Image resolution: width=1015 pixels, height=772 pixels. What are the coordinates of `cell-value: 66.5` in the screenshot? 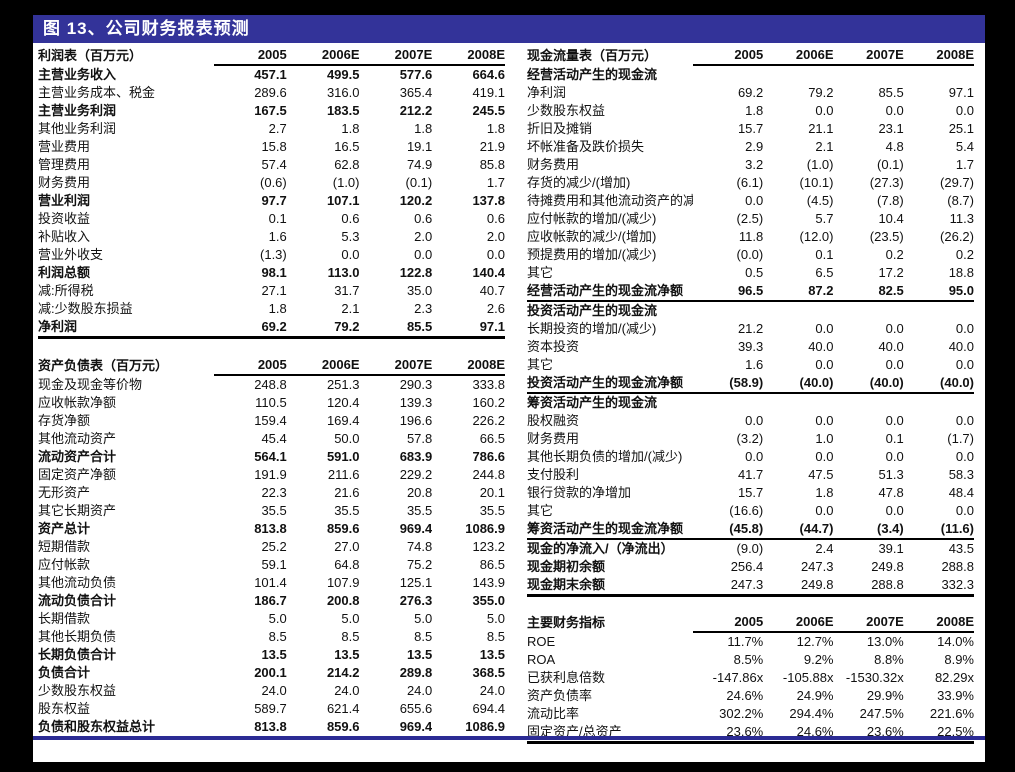 It's located at (492, 438).